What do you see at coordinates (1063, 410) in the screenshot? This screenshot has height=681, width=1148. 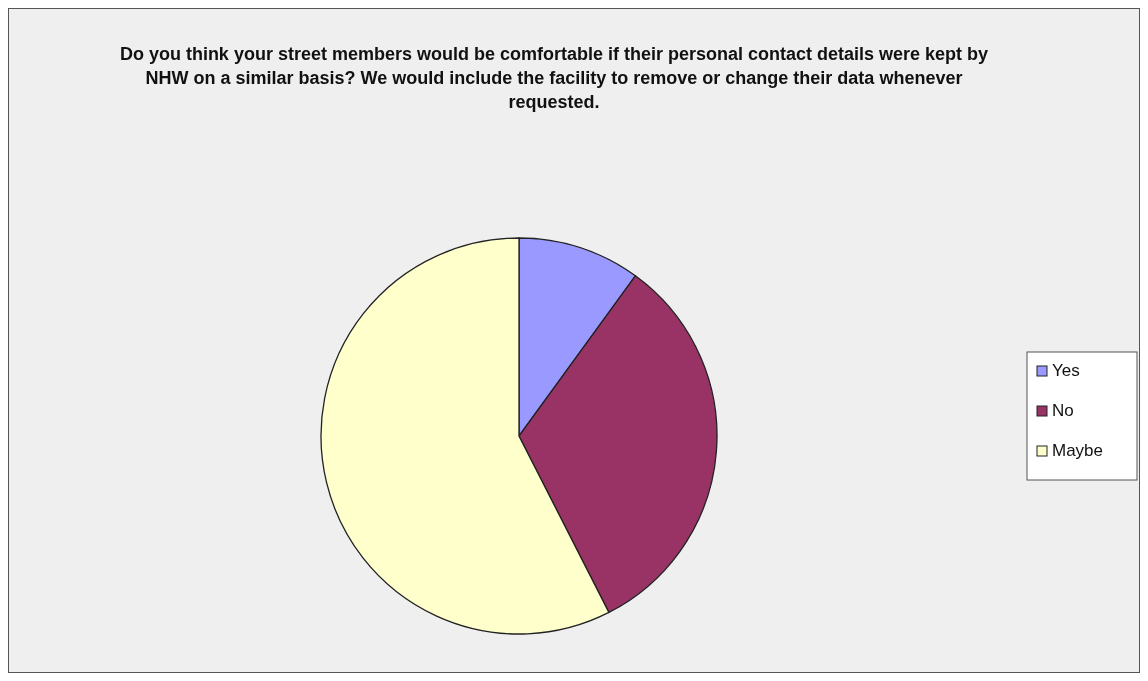 I see `legend-label: No` at bounding box center [1063, 410].